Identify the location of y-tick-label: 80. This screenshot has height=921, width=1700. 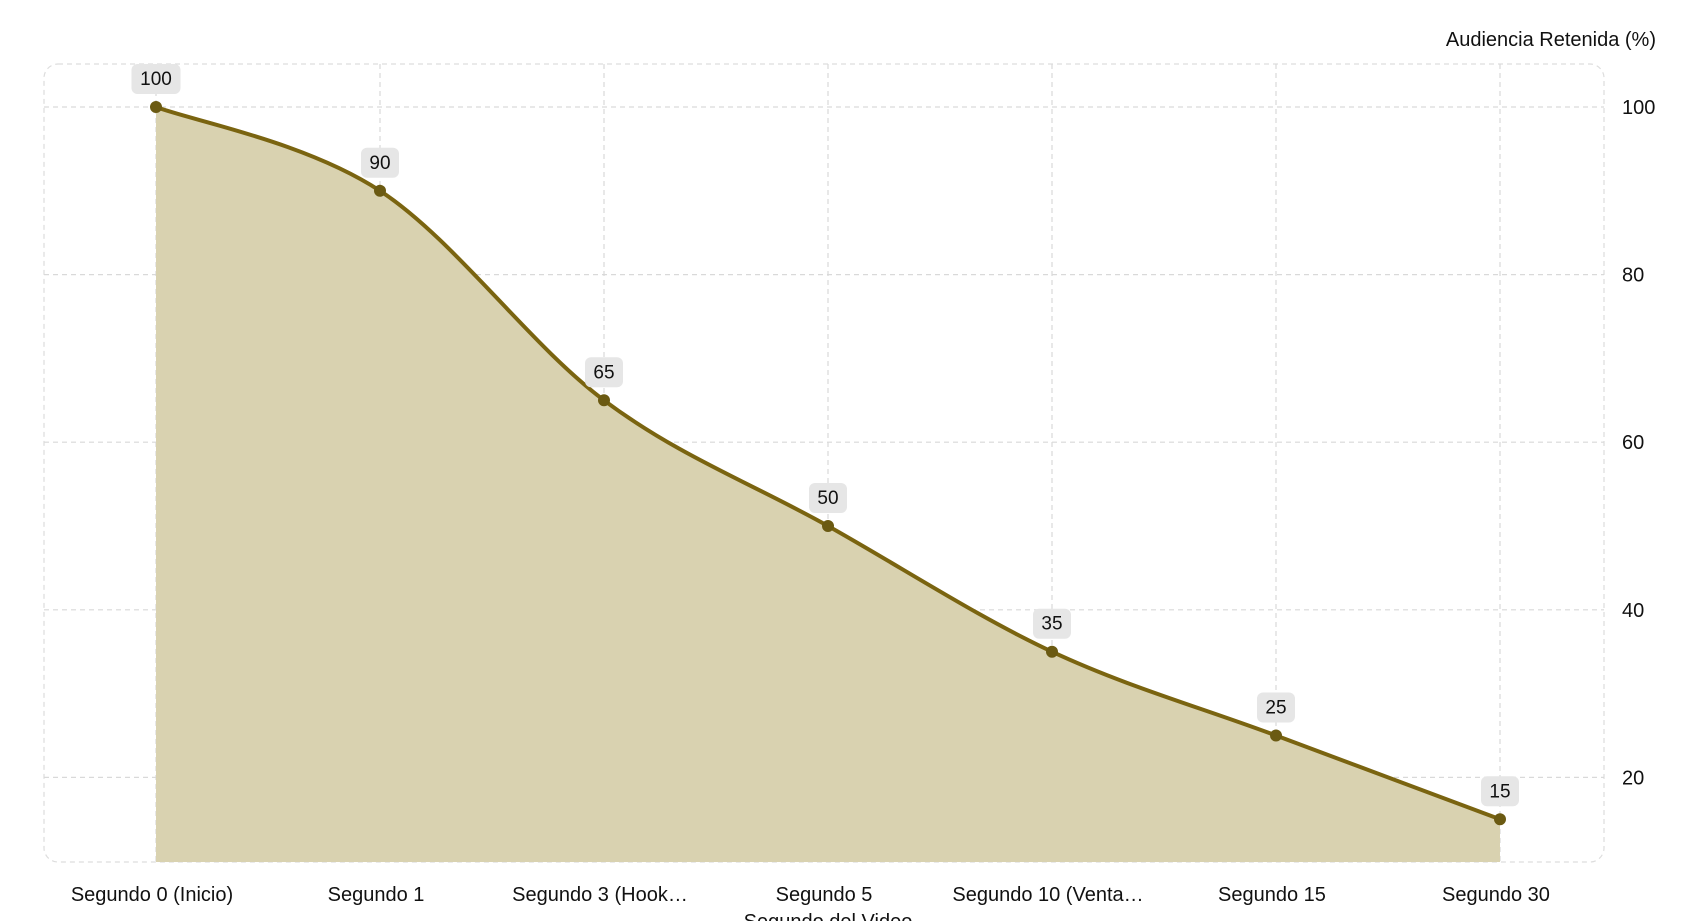
(1633, 276).